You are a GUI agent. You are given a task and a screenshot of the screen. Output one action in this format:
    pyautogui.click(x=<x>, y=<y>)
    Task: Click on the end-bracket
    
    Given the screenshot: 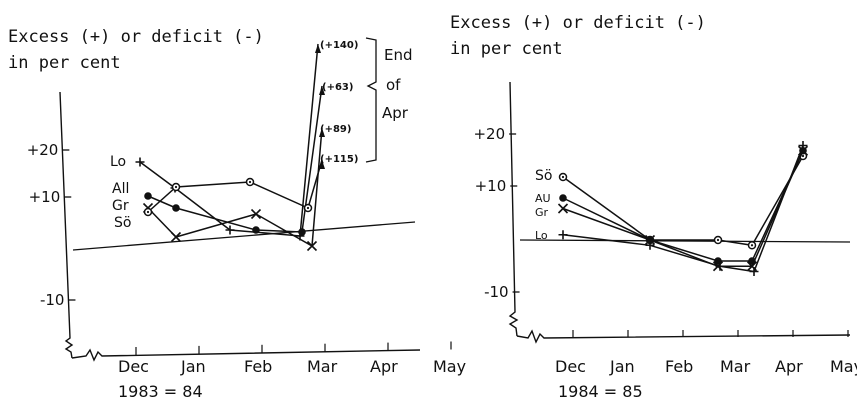 What is the action you would take?
    pyautogui.click(x=371, y=100)
    